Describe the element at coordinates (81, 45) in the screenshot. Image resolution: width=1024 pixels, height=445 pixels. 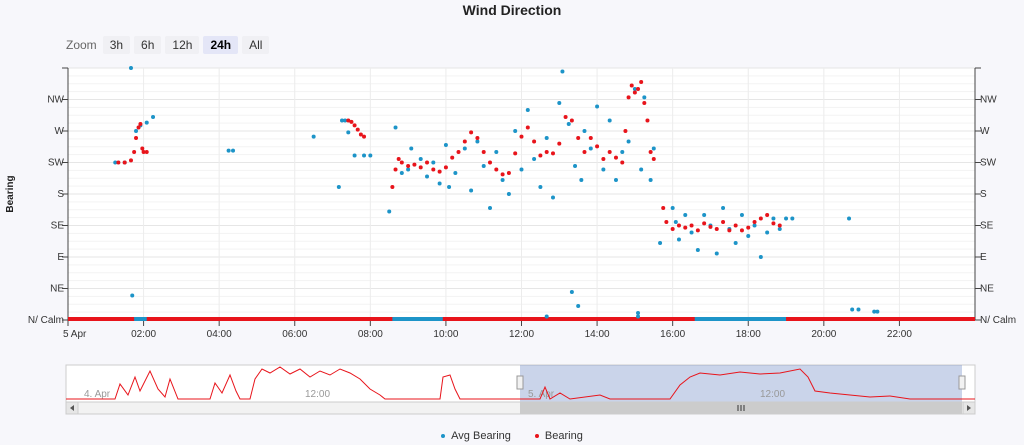
I see `zoom-label: Zoom` at that location.